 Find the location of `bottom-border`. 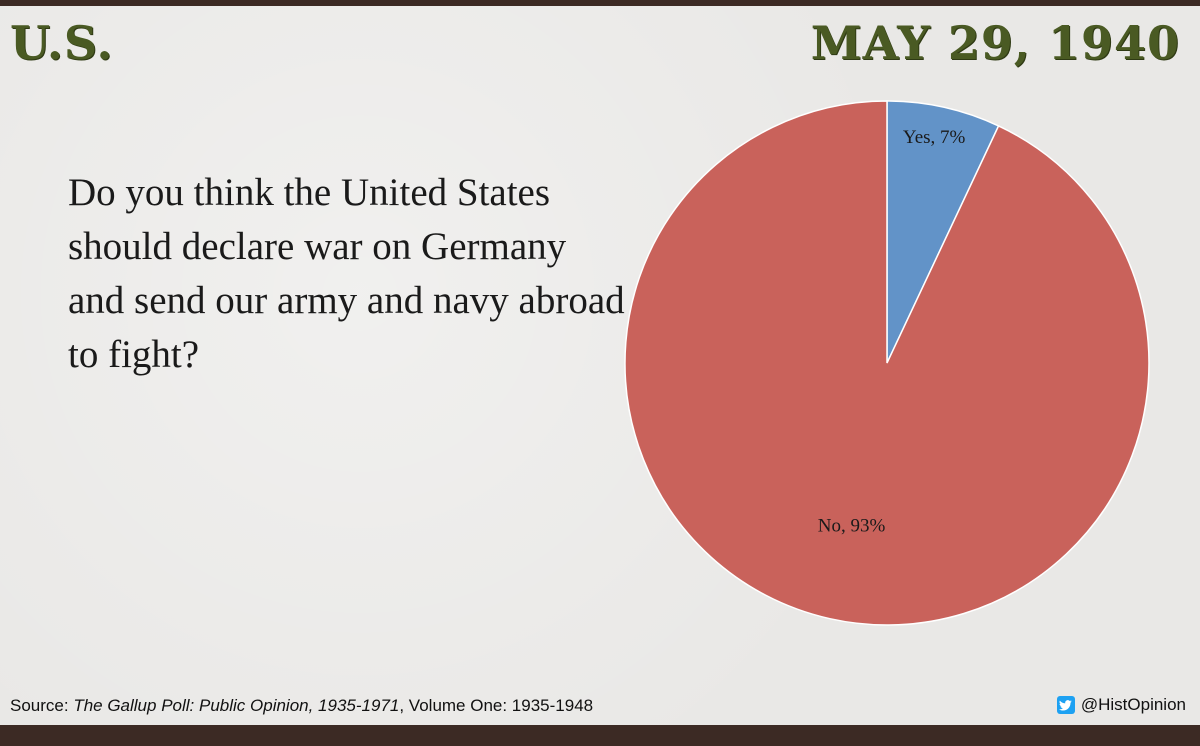

bottom-border is located at coordinates (600, 735).